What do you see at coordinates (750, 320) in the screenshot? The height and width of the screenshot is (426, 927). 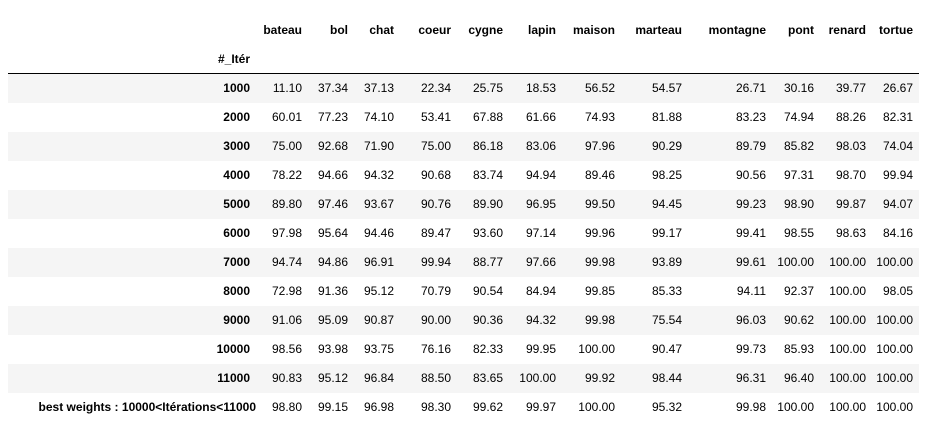 I see `table-cell: 96.03` at bounding box center [750, 320].